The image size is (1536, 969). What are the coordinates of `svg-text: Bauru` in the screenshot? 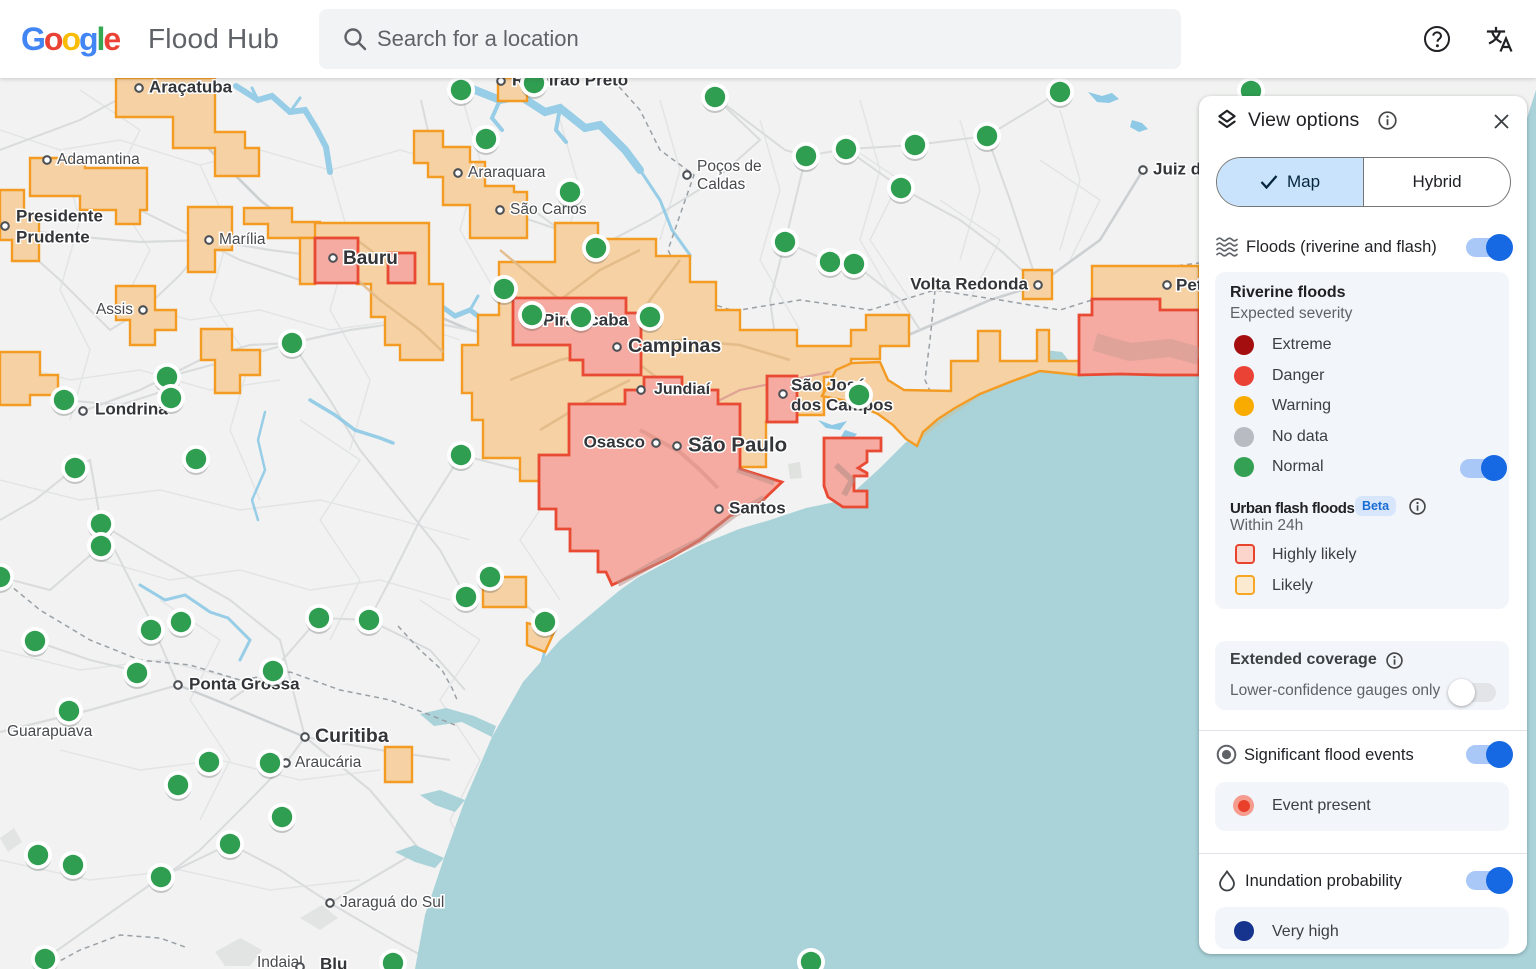 It's located at (370, 258).